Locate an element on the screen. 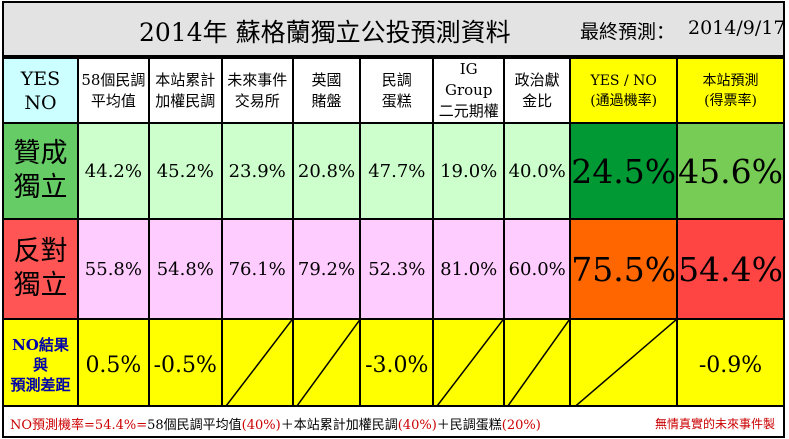  no-value-cell: 52.3% is located at coordinates (397, 269).